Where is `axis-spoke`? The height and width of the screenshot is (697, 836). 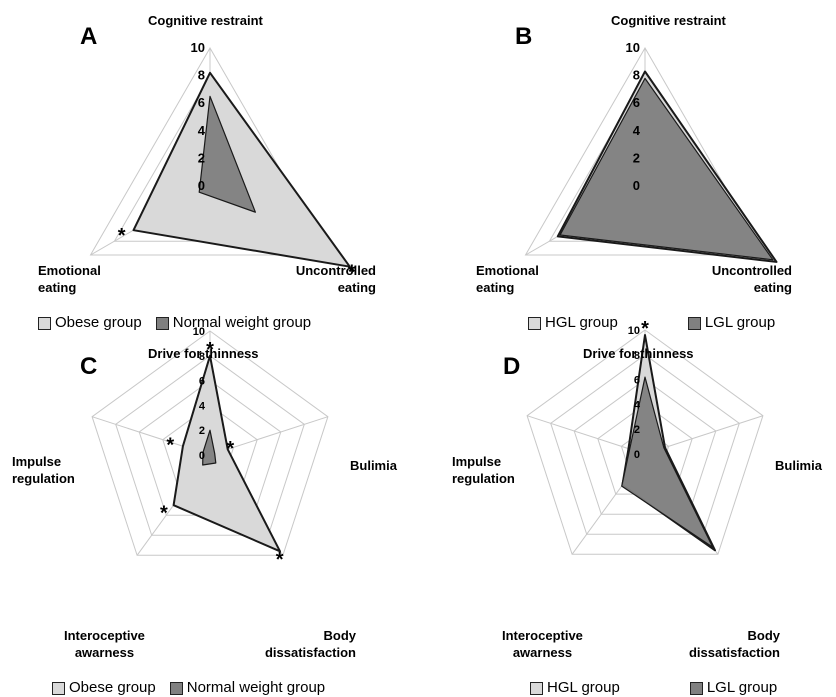 axis-spoke is located at coordinates (586, 435).